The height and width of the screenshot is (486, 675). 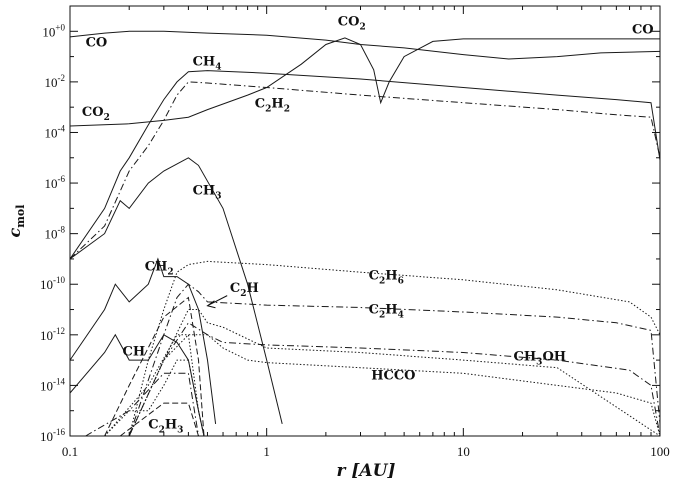 What do you see at coordinates (244, 290) in the screenshot?
I see `series-label-c2h: C2H` at bounding box center [244, 290].